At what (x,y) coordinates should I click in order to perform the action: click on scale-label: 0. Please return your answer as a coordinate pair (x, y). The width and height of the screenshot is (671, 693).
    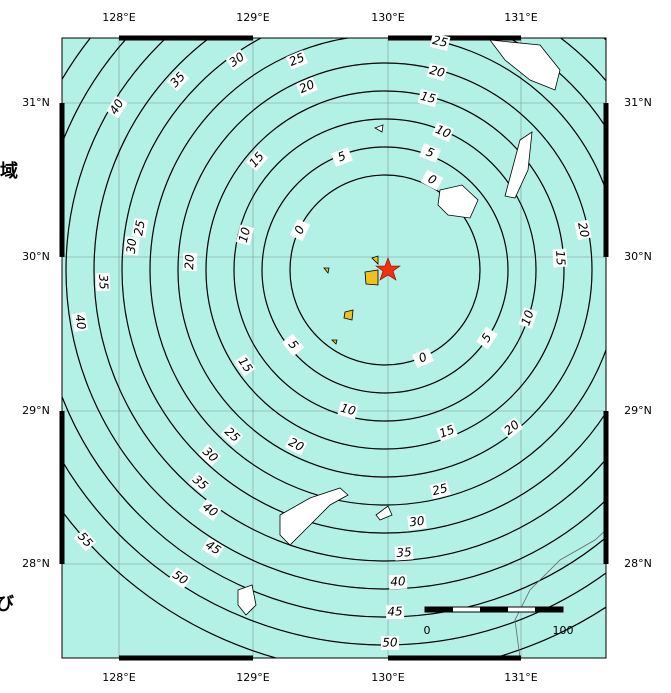
    Looking at the image, I should click on (427, 630).